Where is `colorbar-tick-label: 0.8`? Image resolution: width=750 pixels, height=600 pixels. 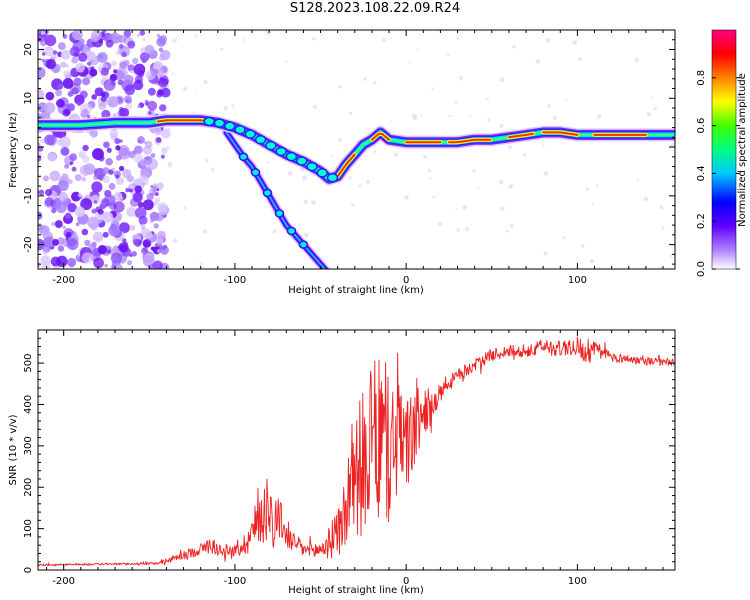
colorbar-tick-label: 0.8 is located at coordinates (701, 78).